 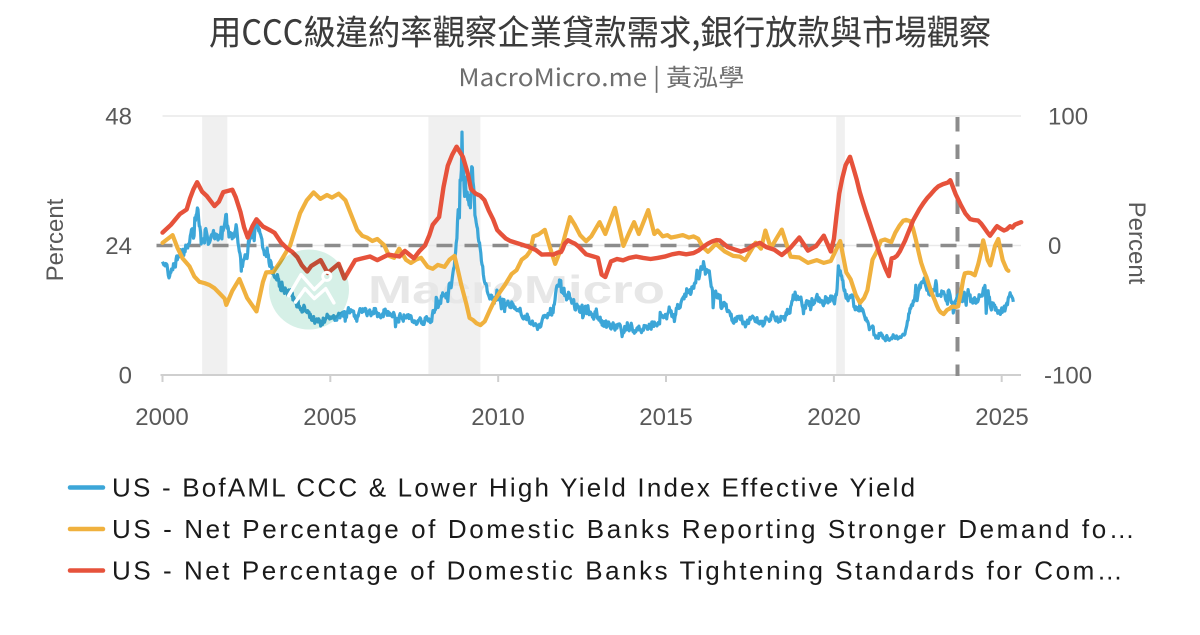 What do you see at coordinates (1068, 117) in the screenshot?
I see `svg-text: 100` at bounding box center [1068, 117].